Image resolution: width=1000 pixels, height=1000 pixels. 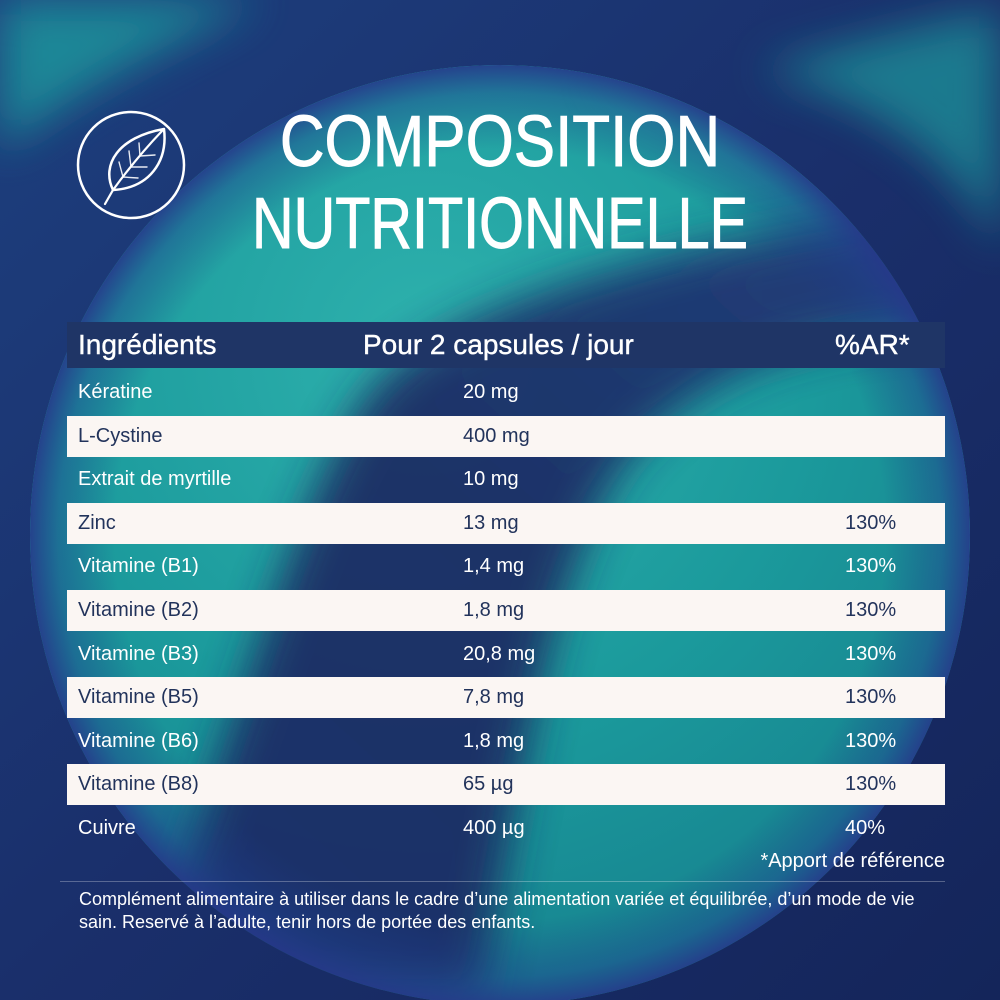 What do you see at coordinates (138, 697) in the screenshot?
I see `ingredient-name: Vitamine (B5)` at bounding box center [138, 697].